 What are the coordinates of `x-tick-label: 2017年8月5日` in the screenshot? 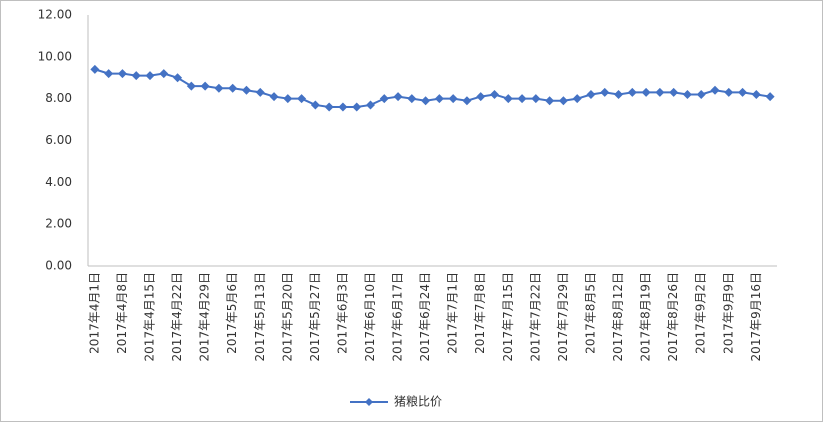 It's located at (590, 313).